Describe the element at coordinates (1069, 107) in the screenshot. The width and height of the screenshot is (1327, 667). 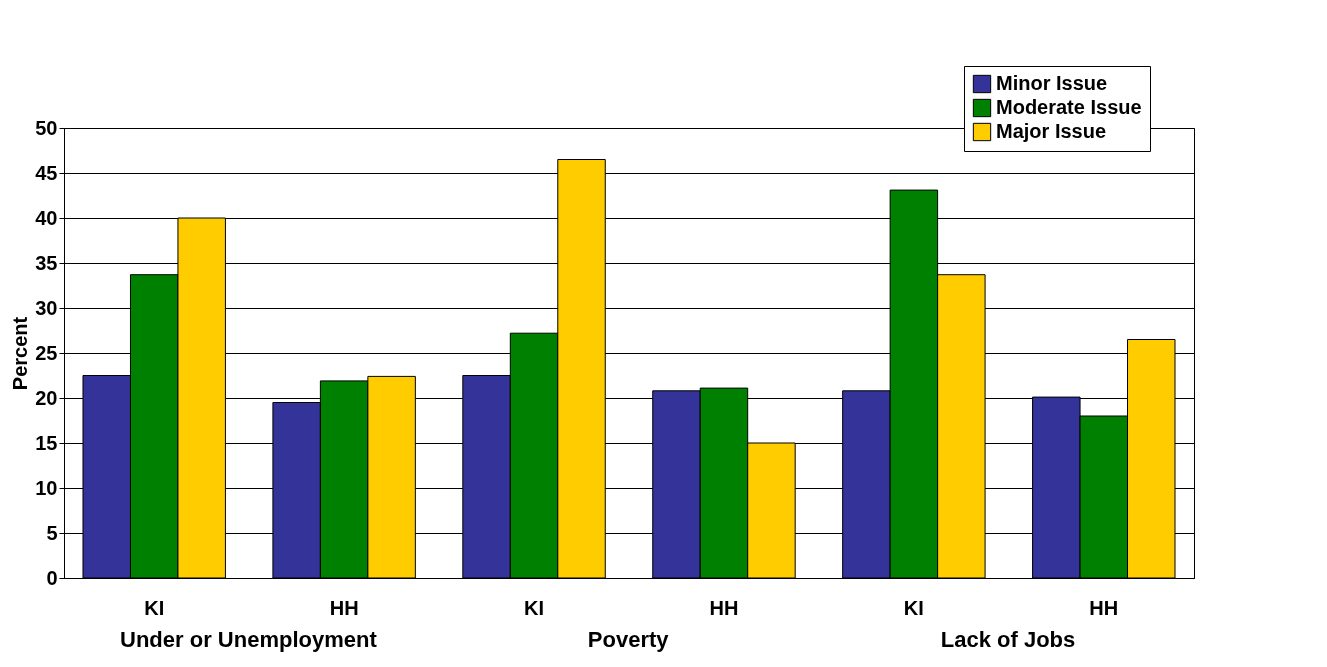
I see `legend-label: Moderate Issue` at that location.